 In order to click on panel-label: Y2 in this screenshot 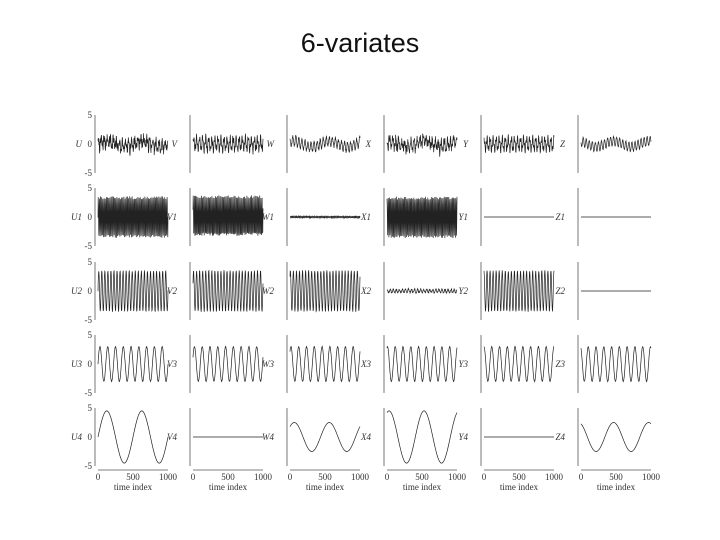, I will do `click(463, 291)`.